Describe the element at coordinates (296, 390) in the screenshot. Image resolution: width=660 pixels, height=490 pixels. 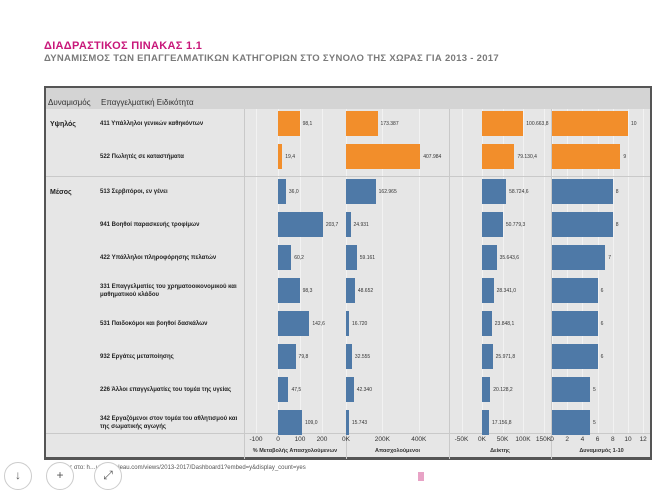
I see `data-label-pct: 47,5` at that location.